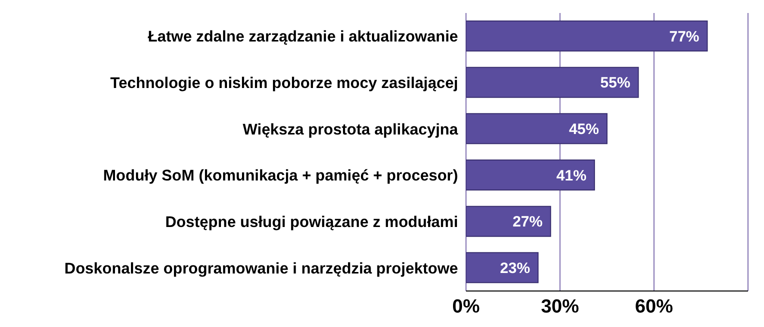 This screenshot has width=764, height=327. What do you see at coordinates (583, 129) in the screenshot?
I see `data-label: 45%` at bounding box center [583, 129].